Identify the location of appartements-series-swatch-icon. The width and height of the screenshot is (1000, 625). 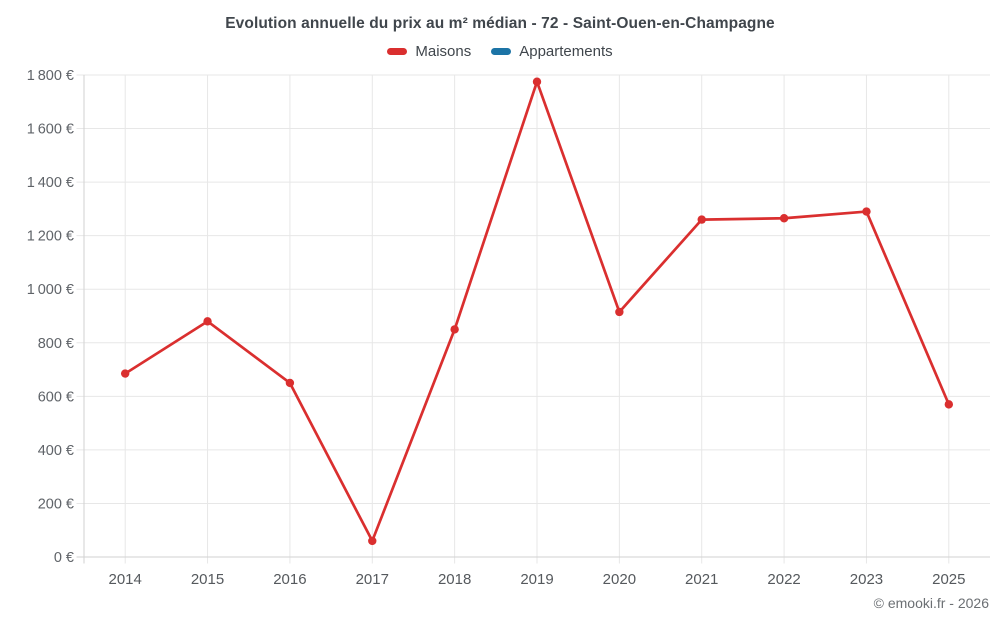
(501, 51).